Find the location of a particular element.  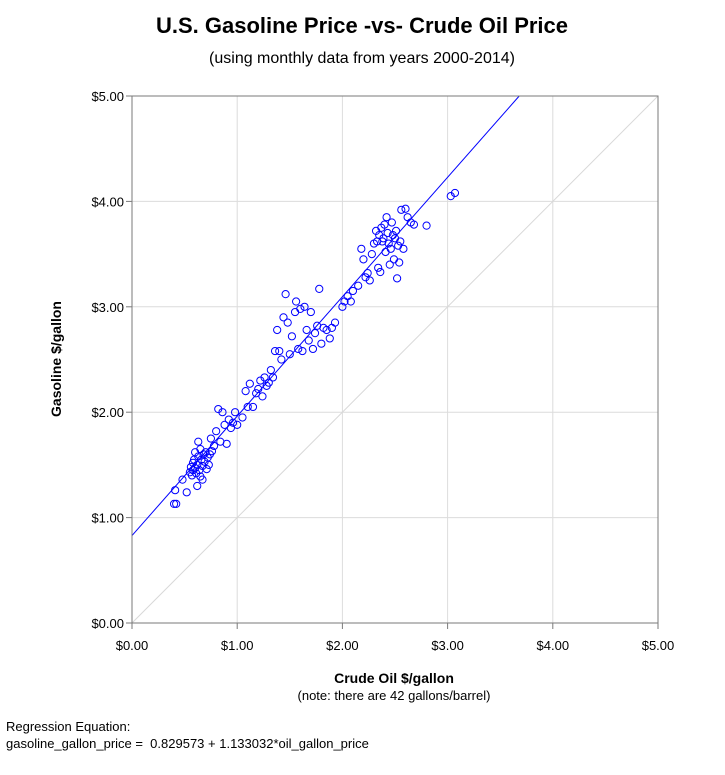

x-tick-label: $4.00 is located at coordinates (553, 645).